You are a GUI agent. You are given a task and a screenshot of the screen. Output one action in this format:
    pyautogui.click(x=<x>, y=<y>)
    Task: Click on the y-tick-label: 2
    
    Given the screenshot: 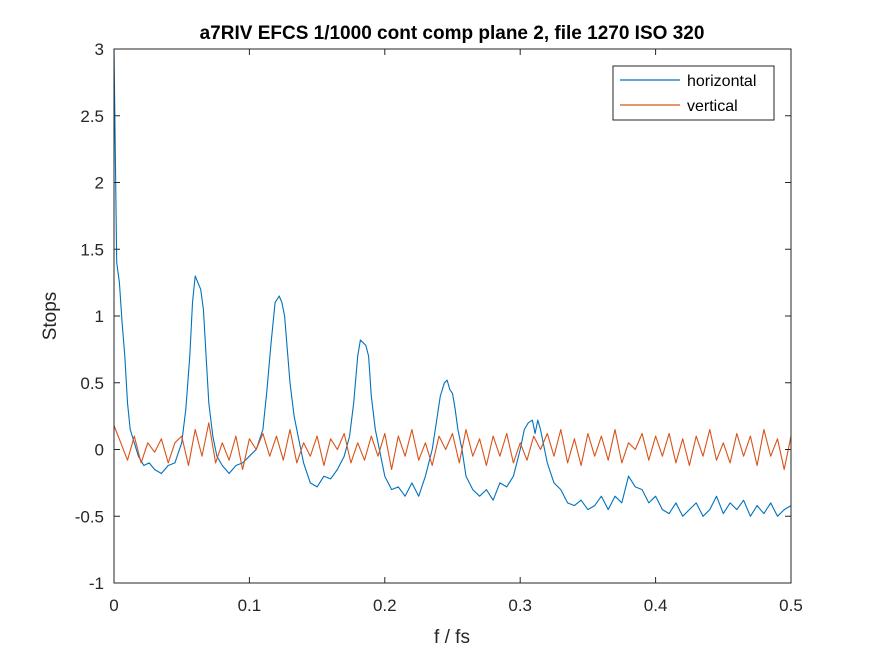 What is the action you would take?
    pyautogui.click(x=99, y=183)
    